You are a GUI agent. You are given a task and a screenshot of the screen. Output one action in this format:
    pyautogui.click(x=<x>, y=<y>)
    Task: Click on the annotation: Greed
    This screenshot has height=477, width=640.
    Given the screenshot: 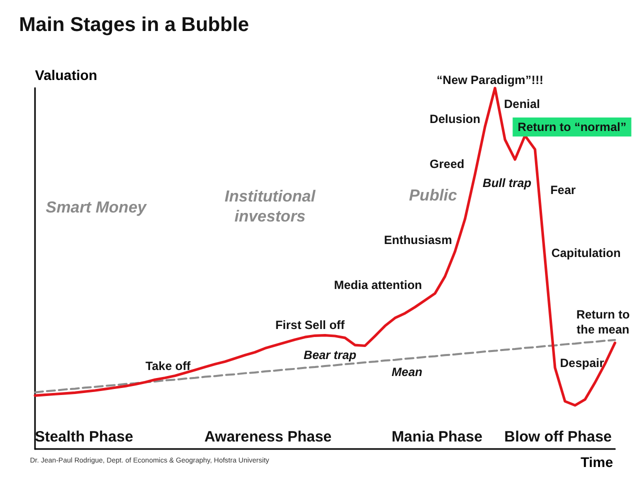 What is the action you would take?
    pyautogui.click(x=447, y=164)
    